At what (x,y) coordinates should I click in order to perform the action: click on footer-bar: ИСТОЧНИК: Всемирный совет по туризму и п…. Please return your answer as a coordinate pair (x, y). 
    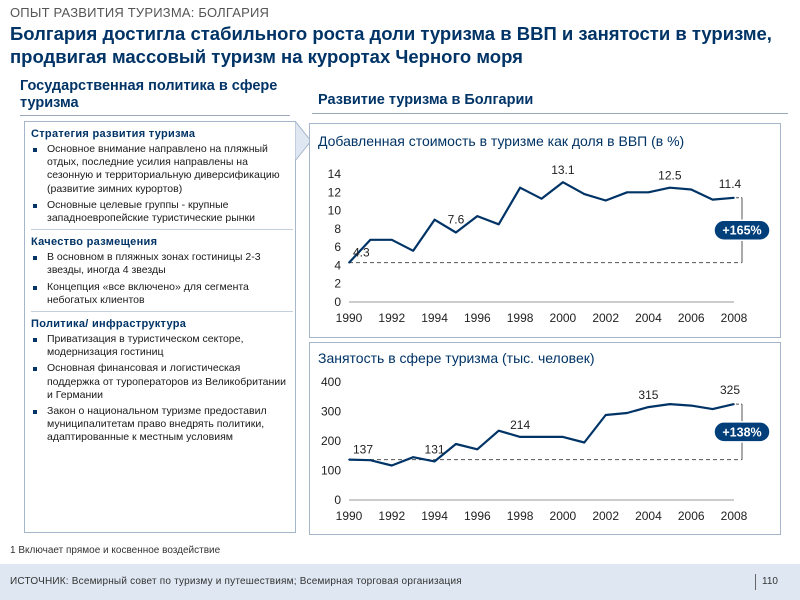
    Looking at the image, I should click on (400, 582).